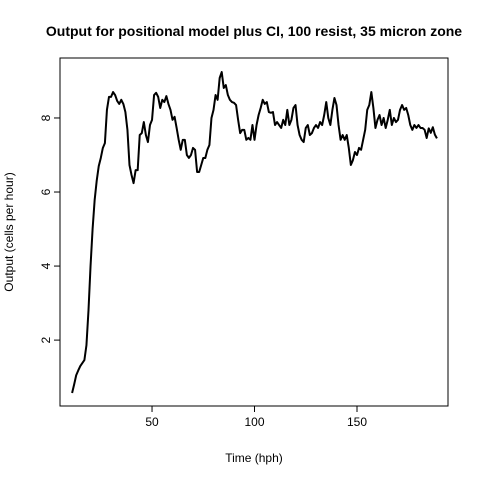 The height and width of the screenshot is (480, 480). Describe the element at coordinates (46, 265) in the screenshot. I see `y-tick-label: 4` at that location.